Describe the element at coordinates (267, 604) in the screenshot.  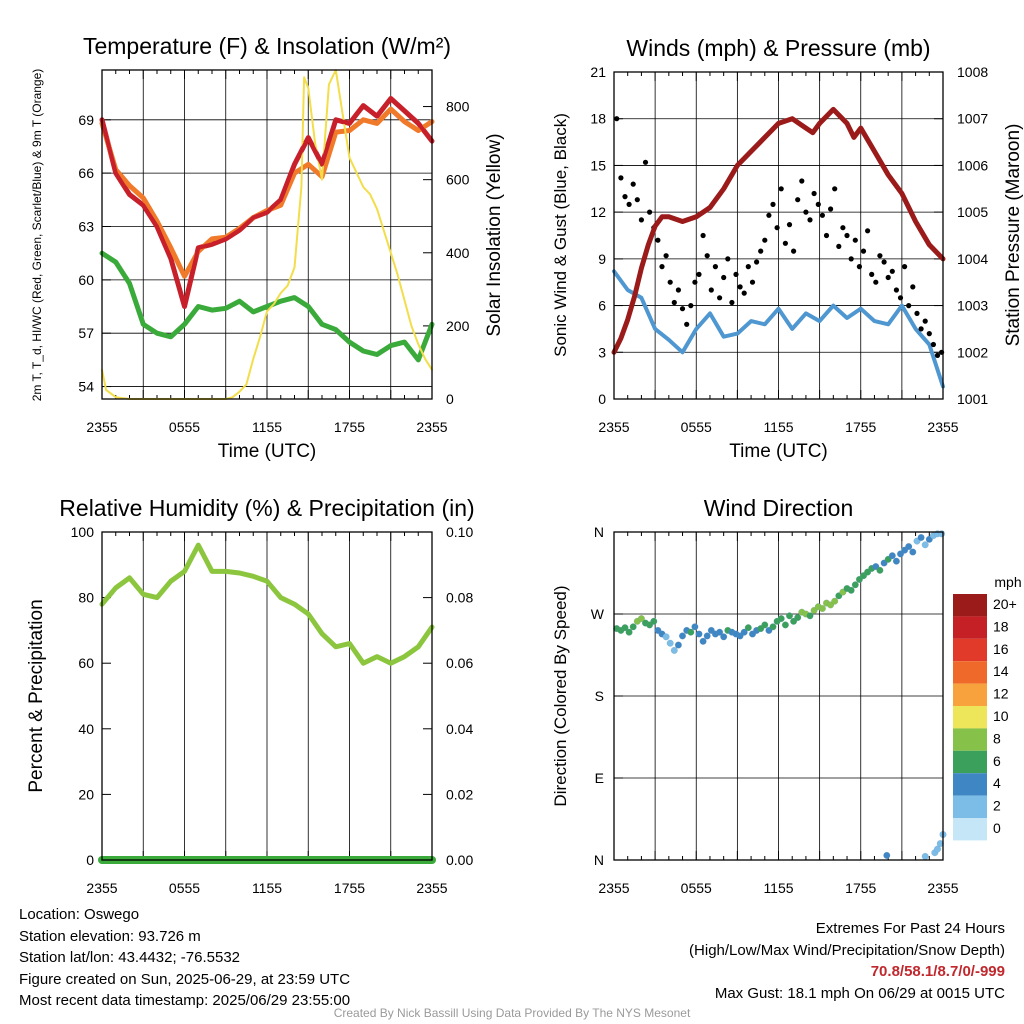
I see `rh-line` at that location.